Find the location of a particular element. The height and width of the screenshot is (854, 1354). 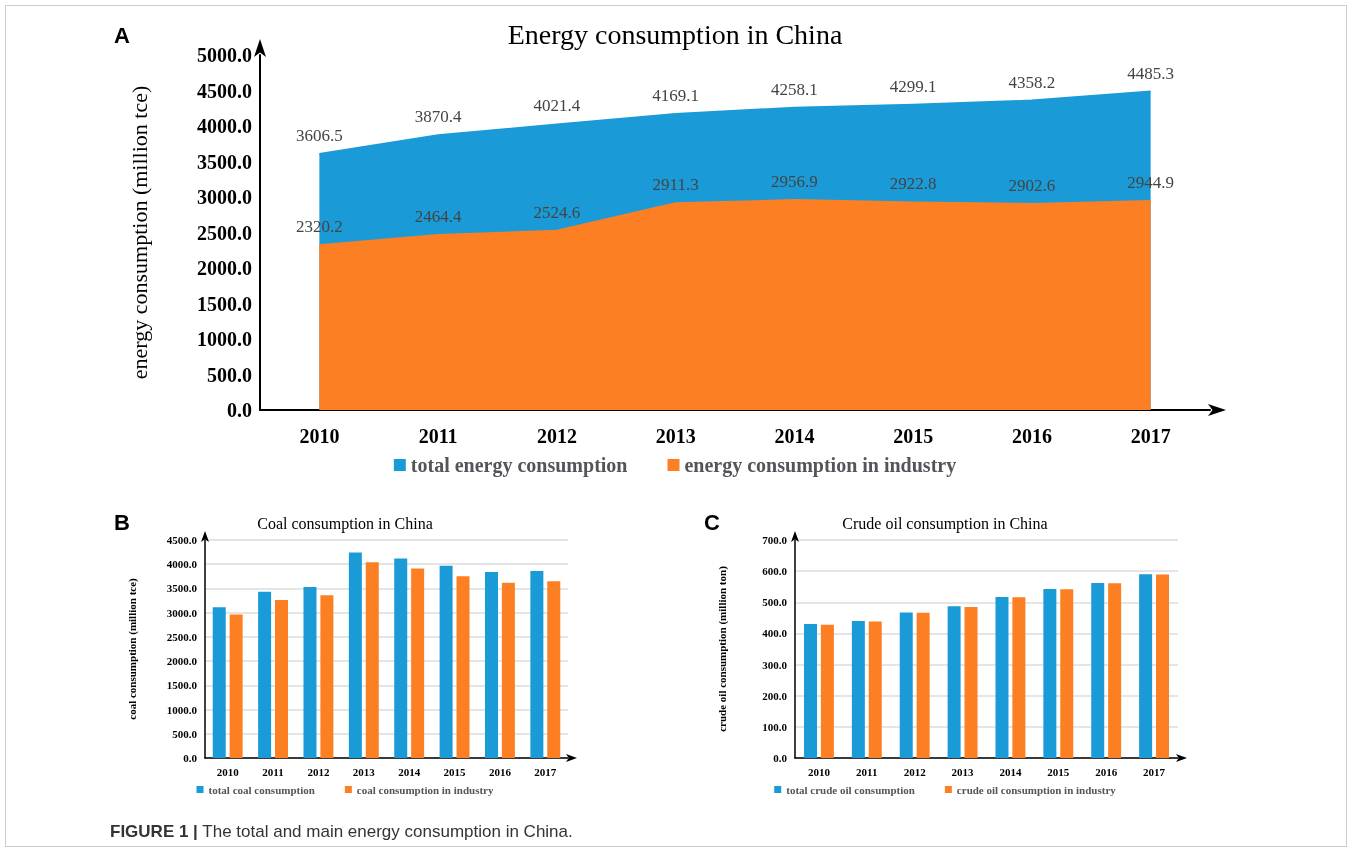

data-label: 4169.1 is located at coordinates (675, 95).